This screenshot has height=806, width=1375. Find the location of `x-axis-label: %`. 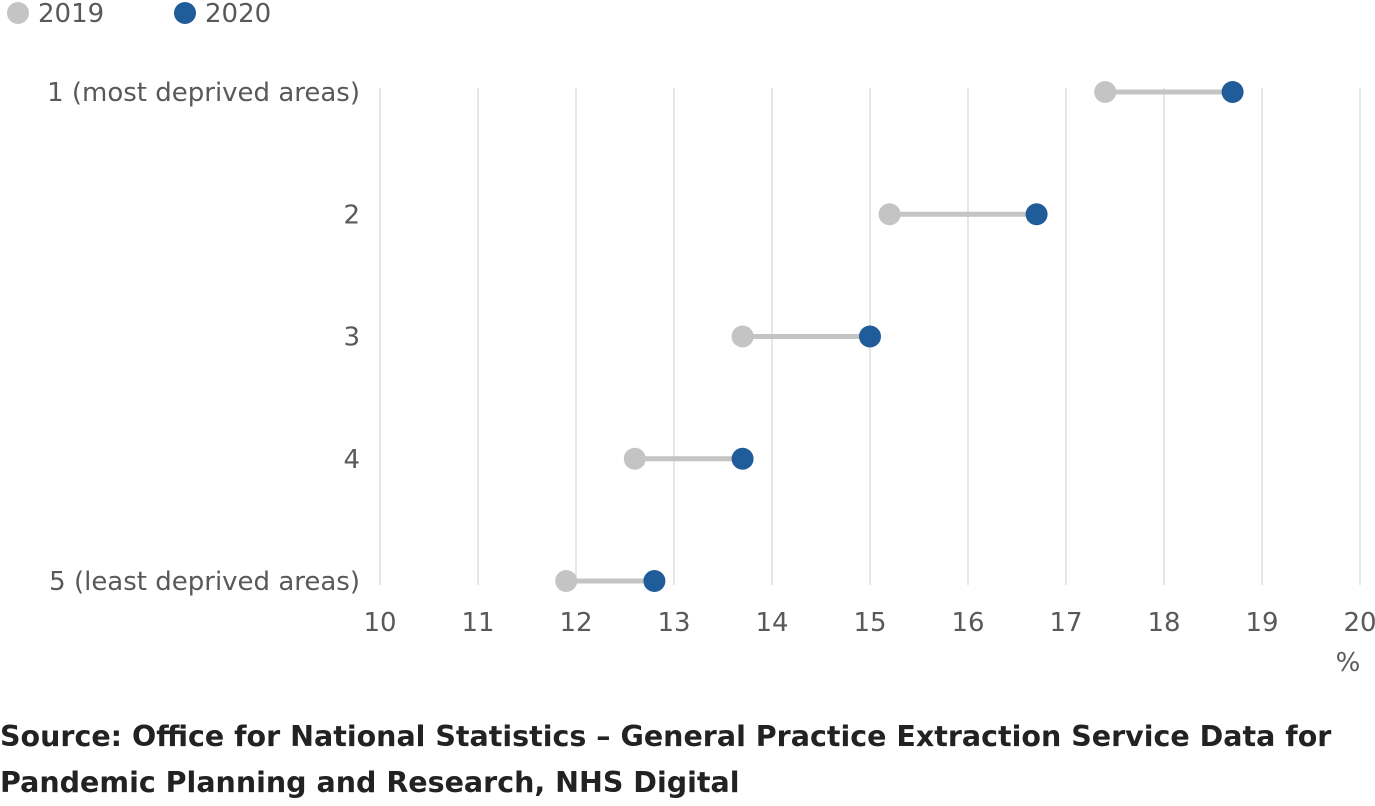

x-axis-label: % is located at coordinates (1348, 663).